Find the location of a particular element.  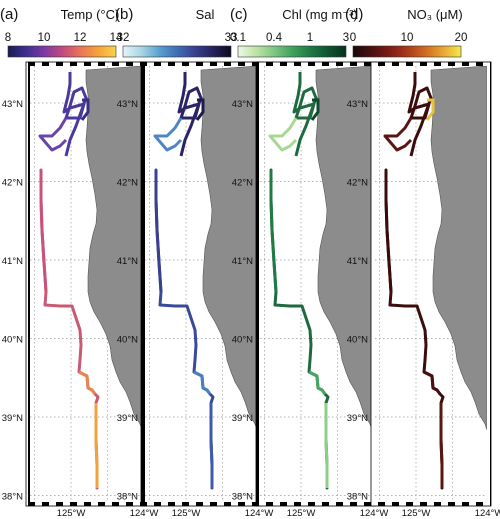

colorbar-tick: 0.4 is located at coordinates (274, 38).